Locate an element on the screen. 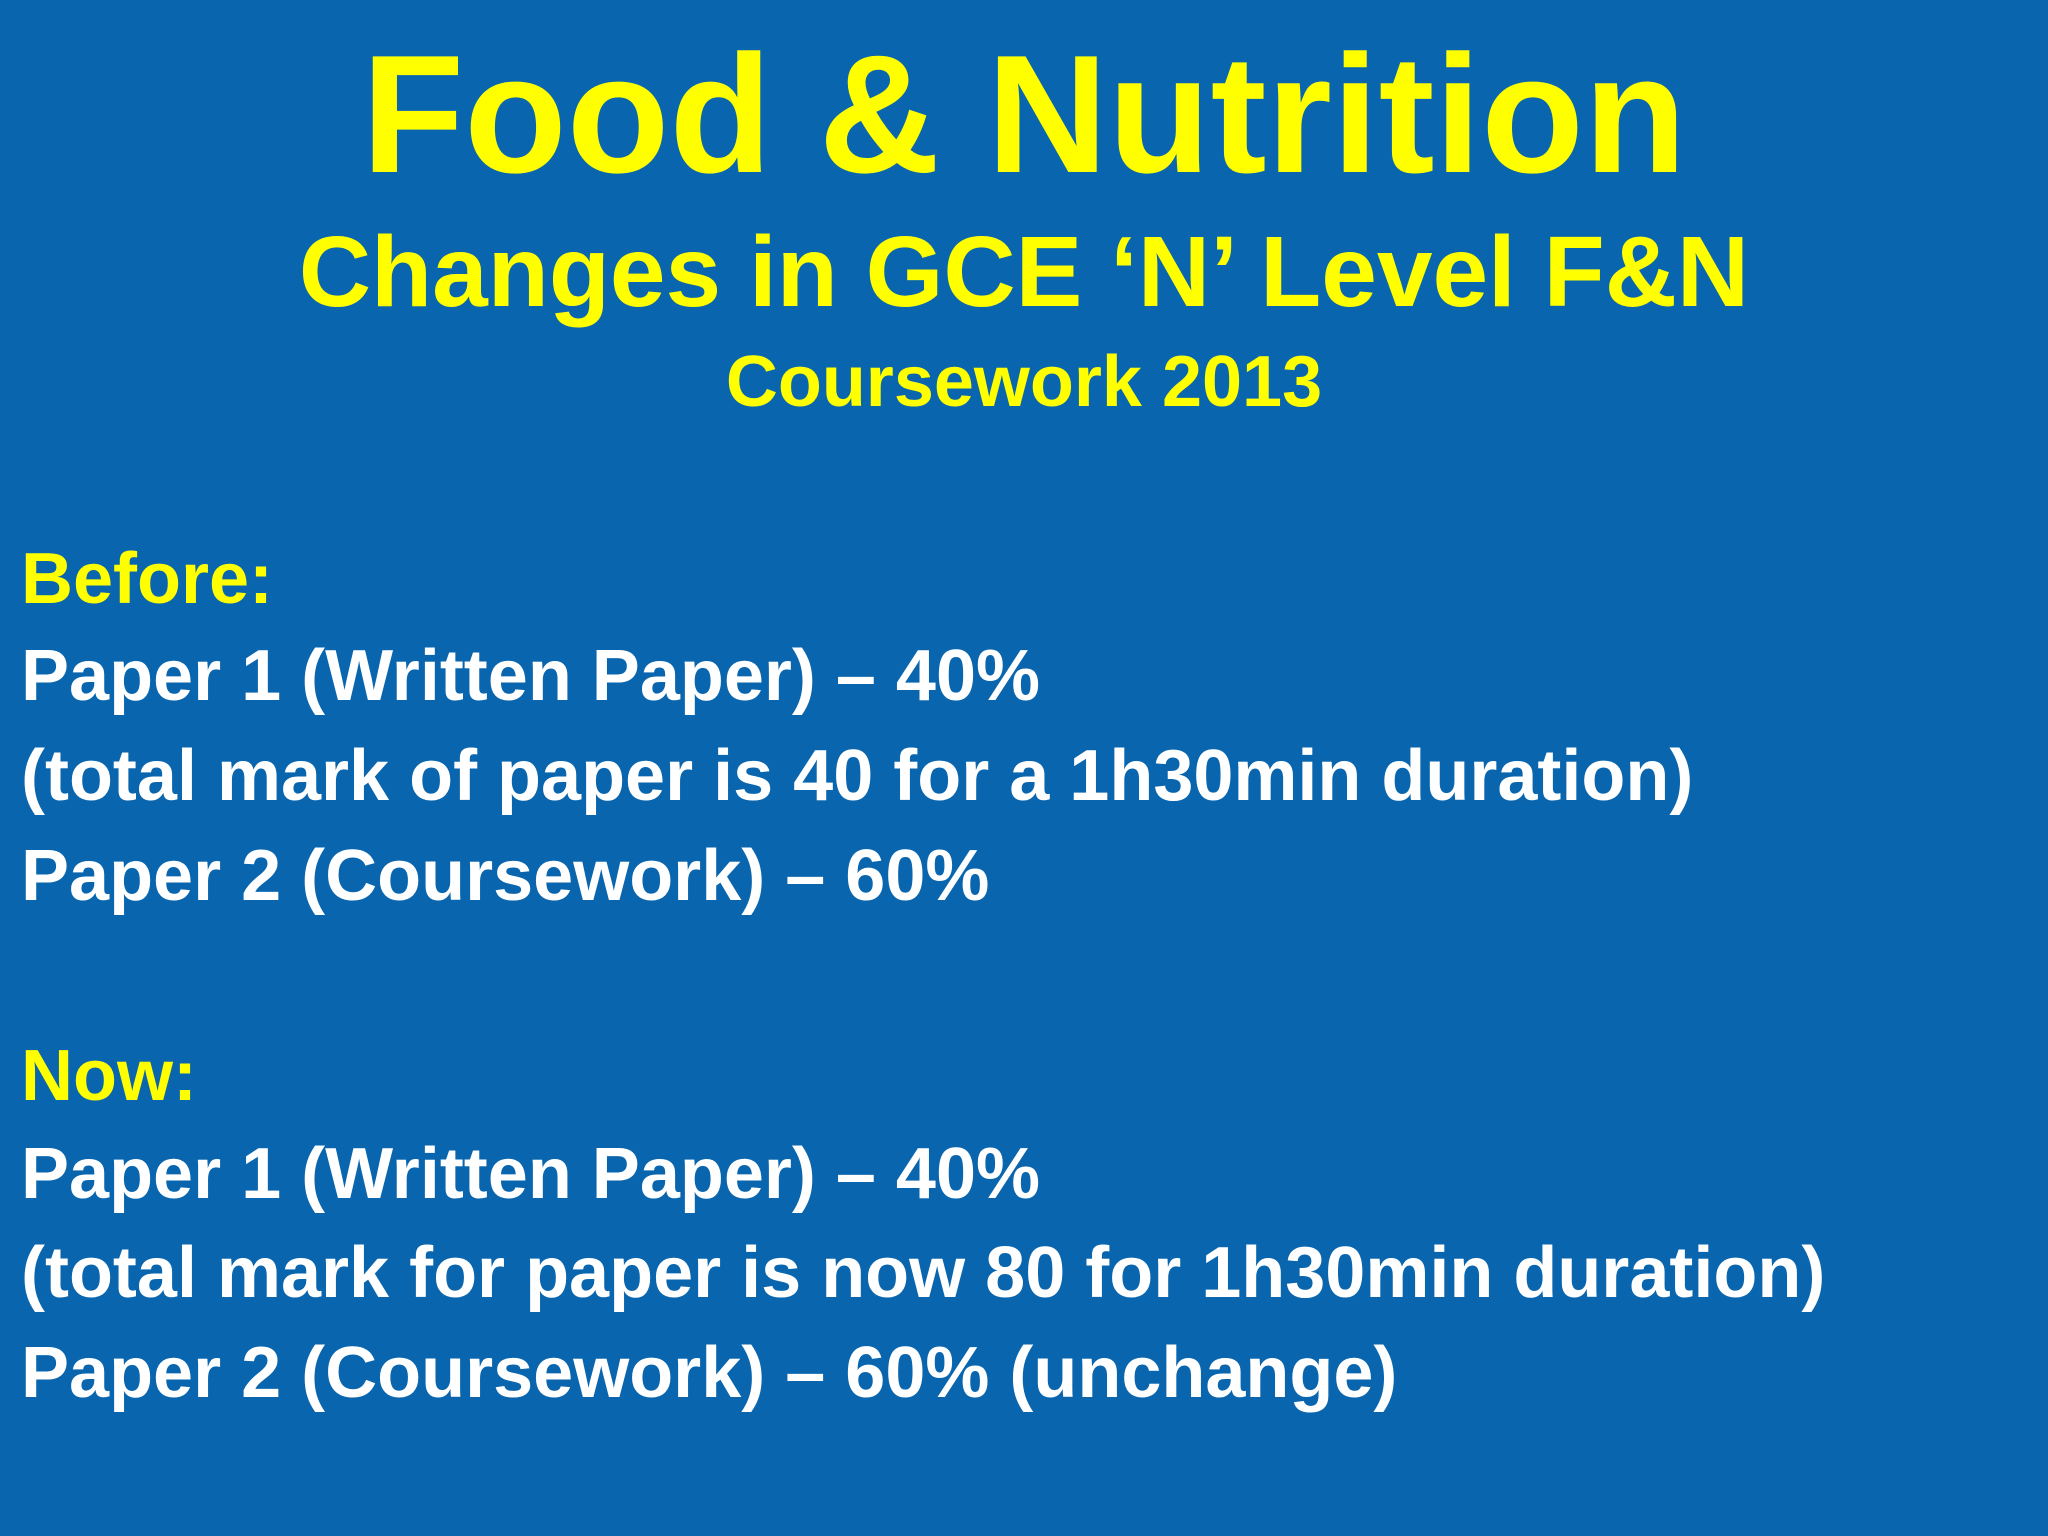 This screenshot has width=2048, height=1536. before-line-1: Paper 1 (Written Paper) – 40% is located at coordinates (531, 676).